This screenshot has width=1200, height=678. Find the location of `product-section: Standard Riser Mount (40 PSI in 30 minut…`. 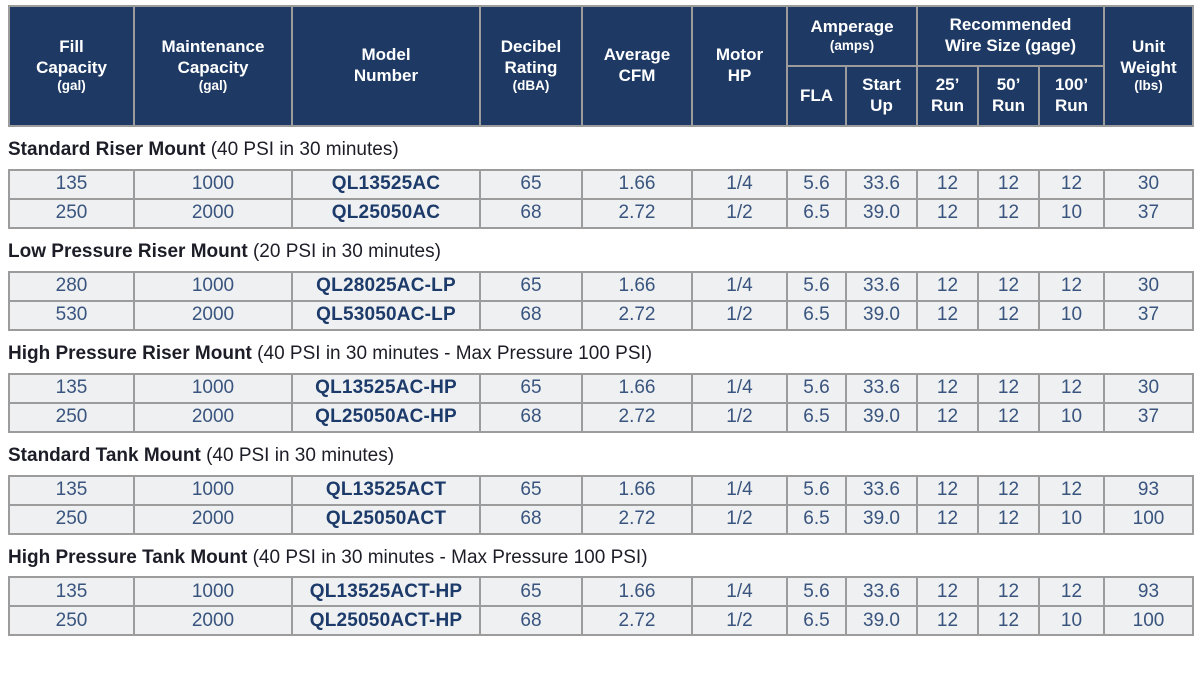

product-section: Standard Riser Mount (40 PSI in 30 minut… is located at coordinates (601, 184).